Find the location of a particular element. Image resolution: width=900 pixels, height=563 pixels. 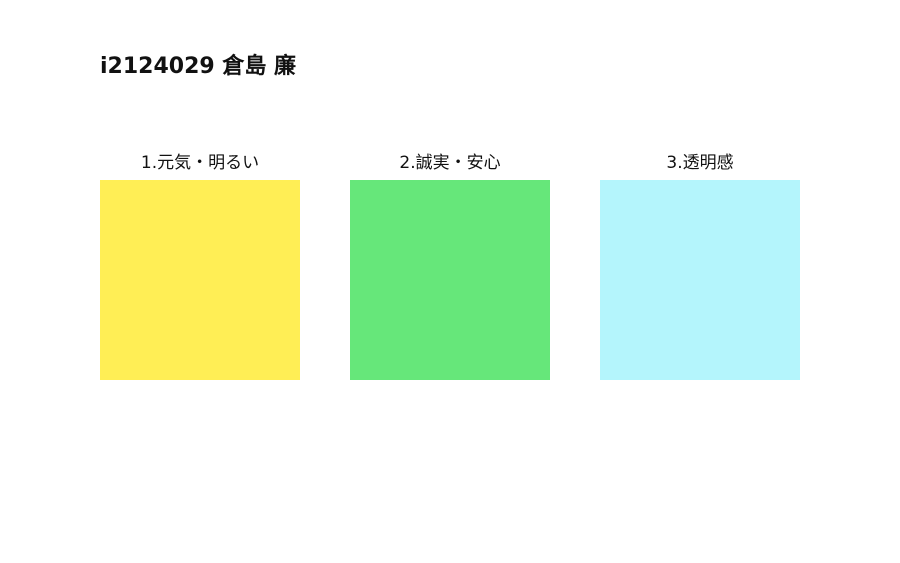

swatch-label: 1.元気・明るい is located at coordinates (200, 163).